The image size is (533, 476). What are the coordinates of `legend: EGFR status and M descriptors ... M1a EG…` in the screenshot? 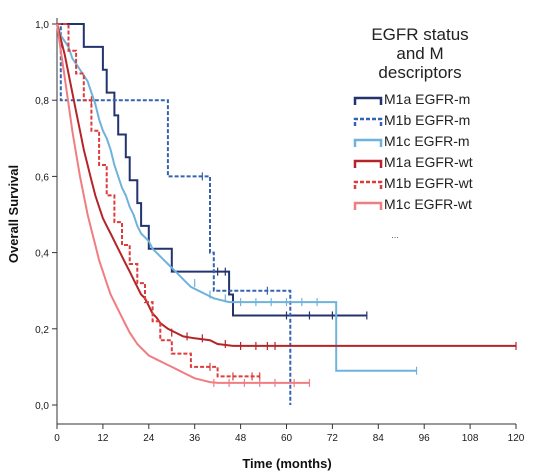 It's located at (413, 132).